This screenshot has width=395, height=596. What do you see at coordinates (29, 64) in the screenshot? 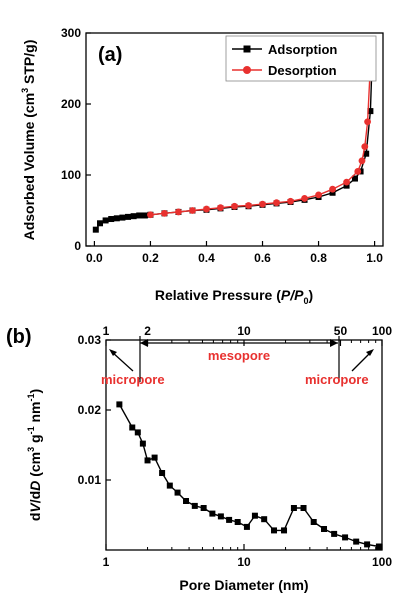
I see `panel-a-ylabel-suffix: STP/g)` at bounding box center [29, 64].